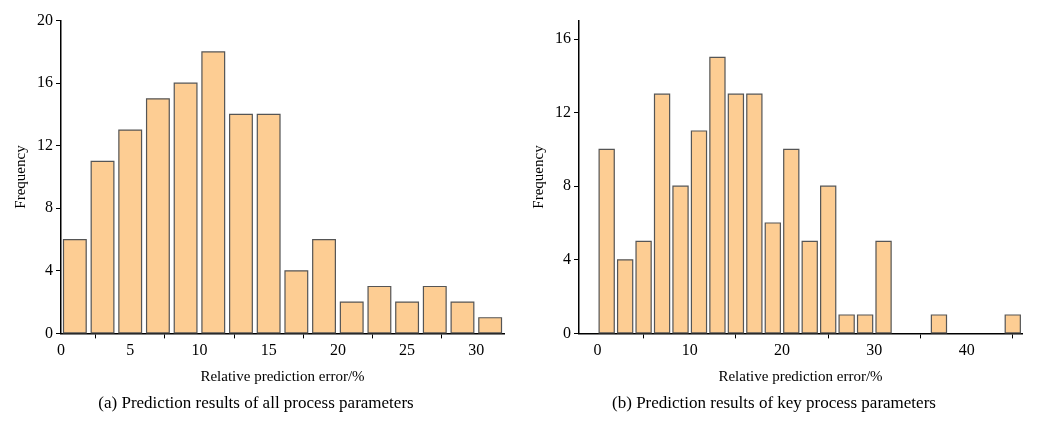  What do you see at coordinates (268, 350) in the screenshot?
I see `x-tick-label: 15` at bounding box center [268, 350].